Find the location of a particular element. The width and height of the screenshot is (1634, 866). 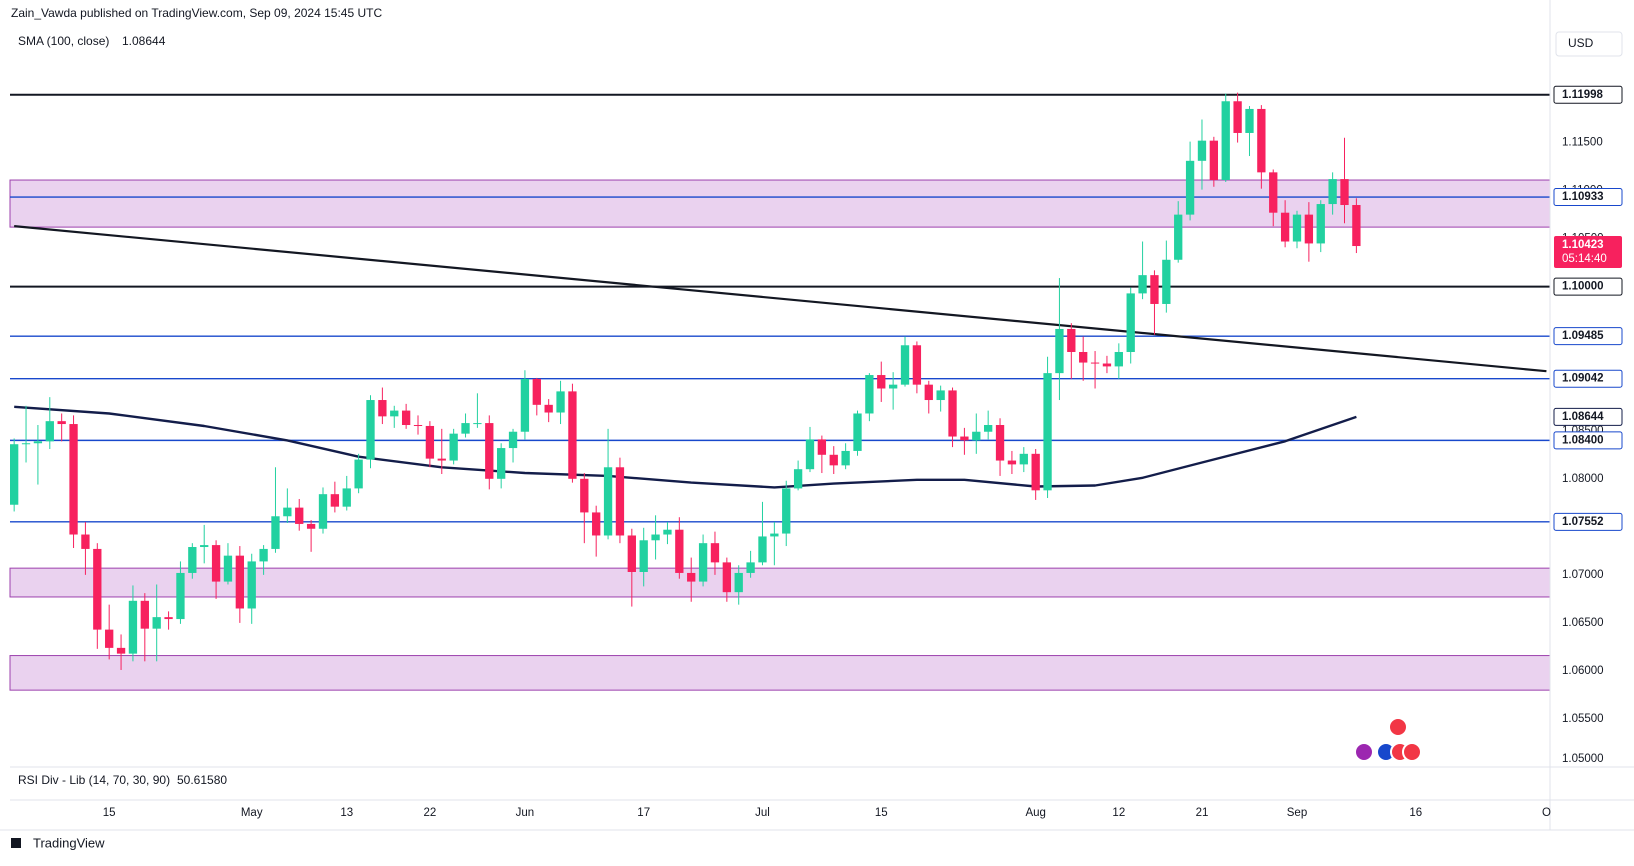

y-tick-label: 1.05000 is located at coordinates (1583, 759).